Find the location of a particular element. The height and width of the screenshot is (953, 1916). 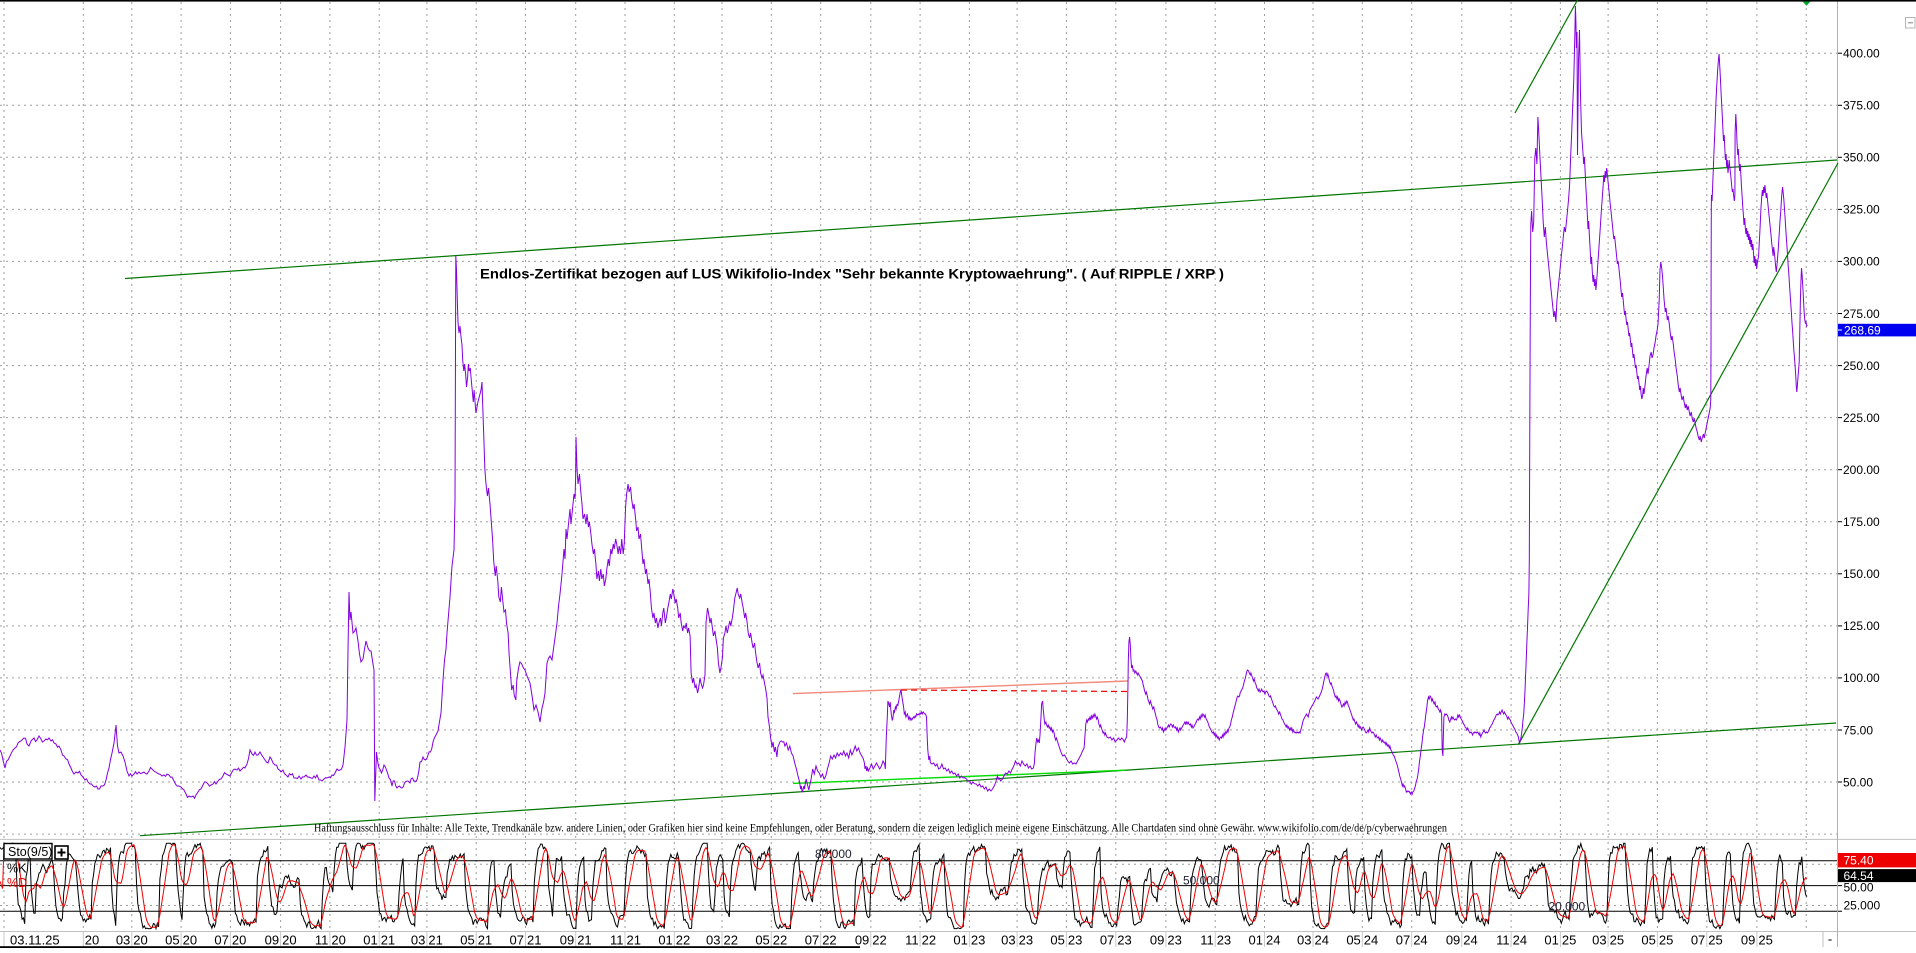

svg-text: 225.00 is located at coordinates (1861, 418).